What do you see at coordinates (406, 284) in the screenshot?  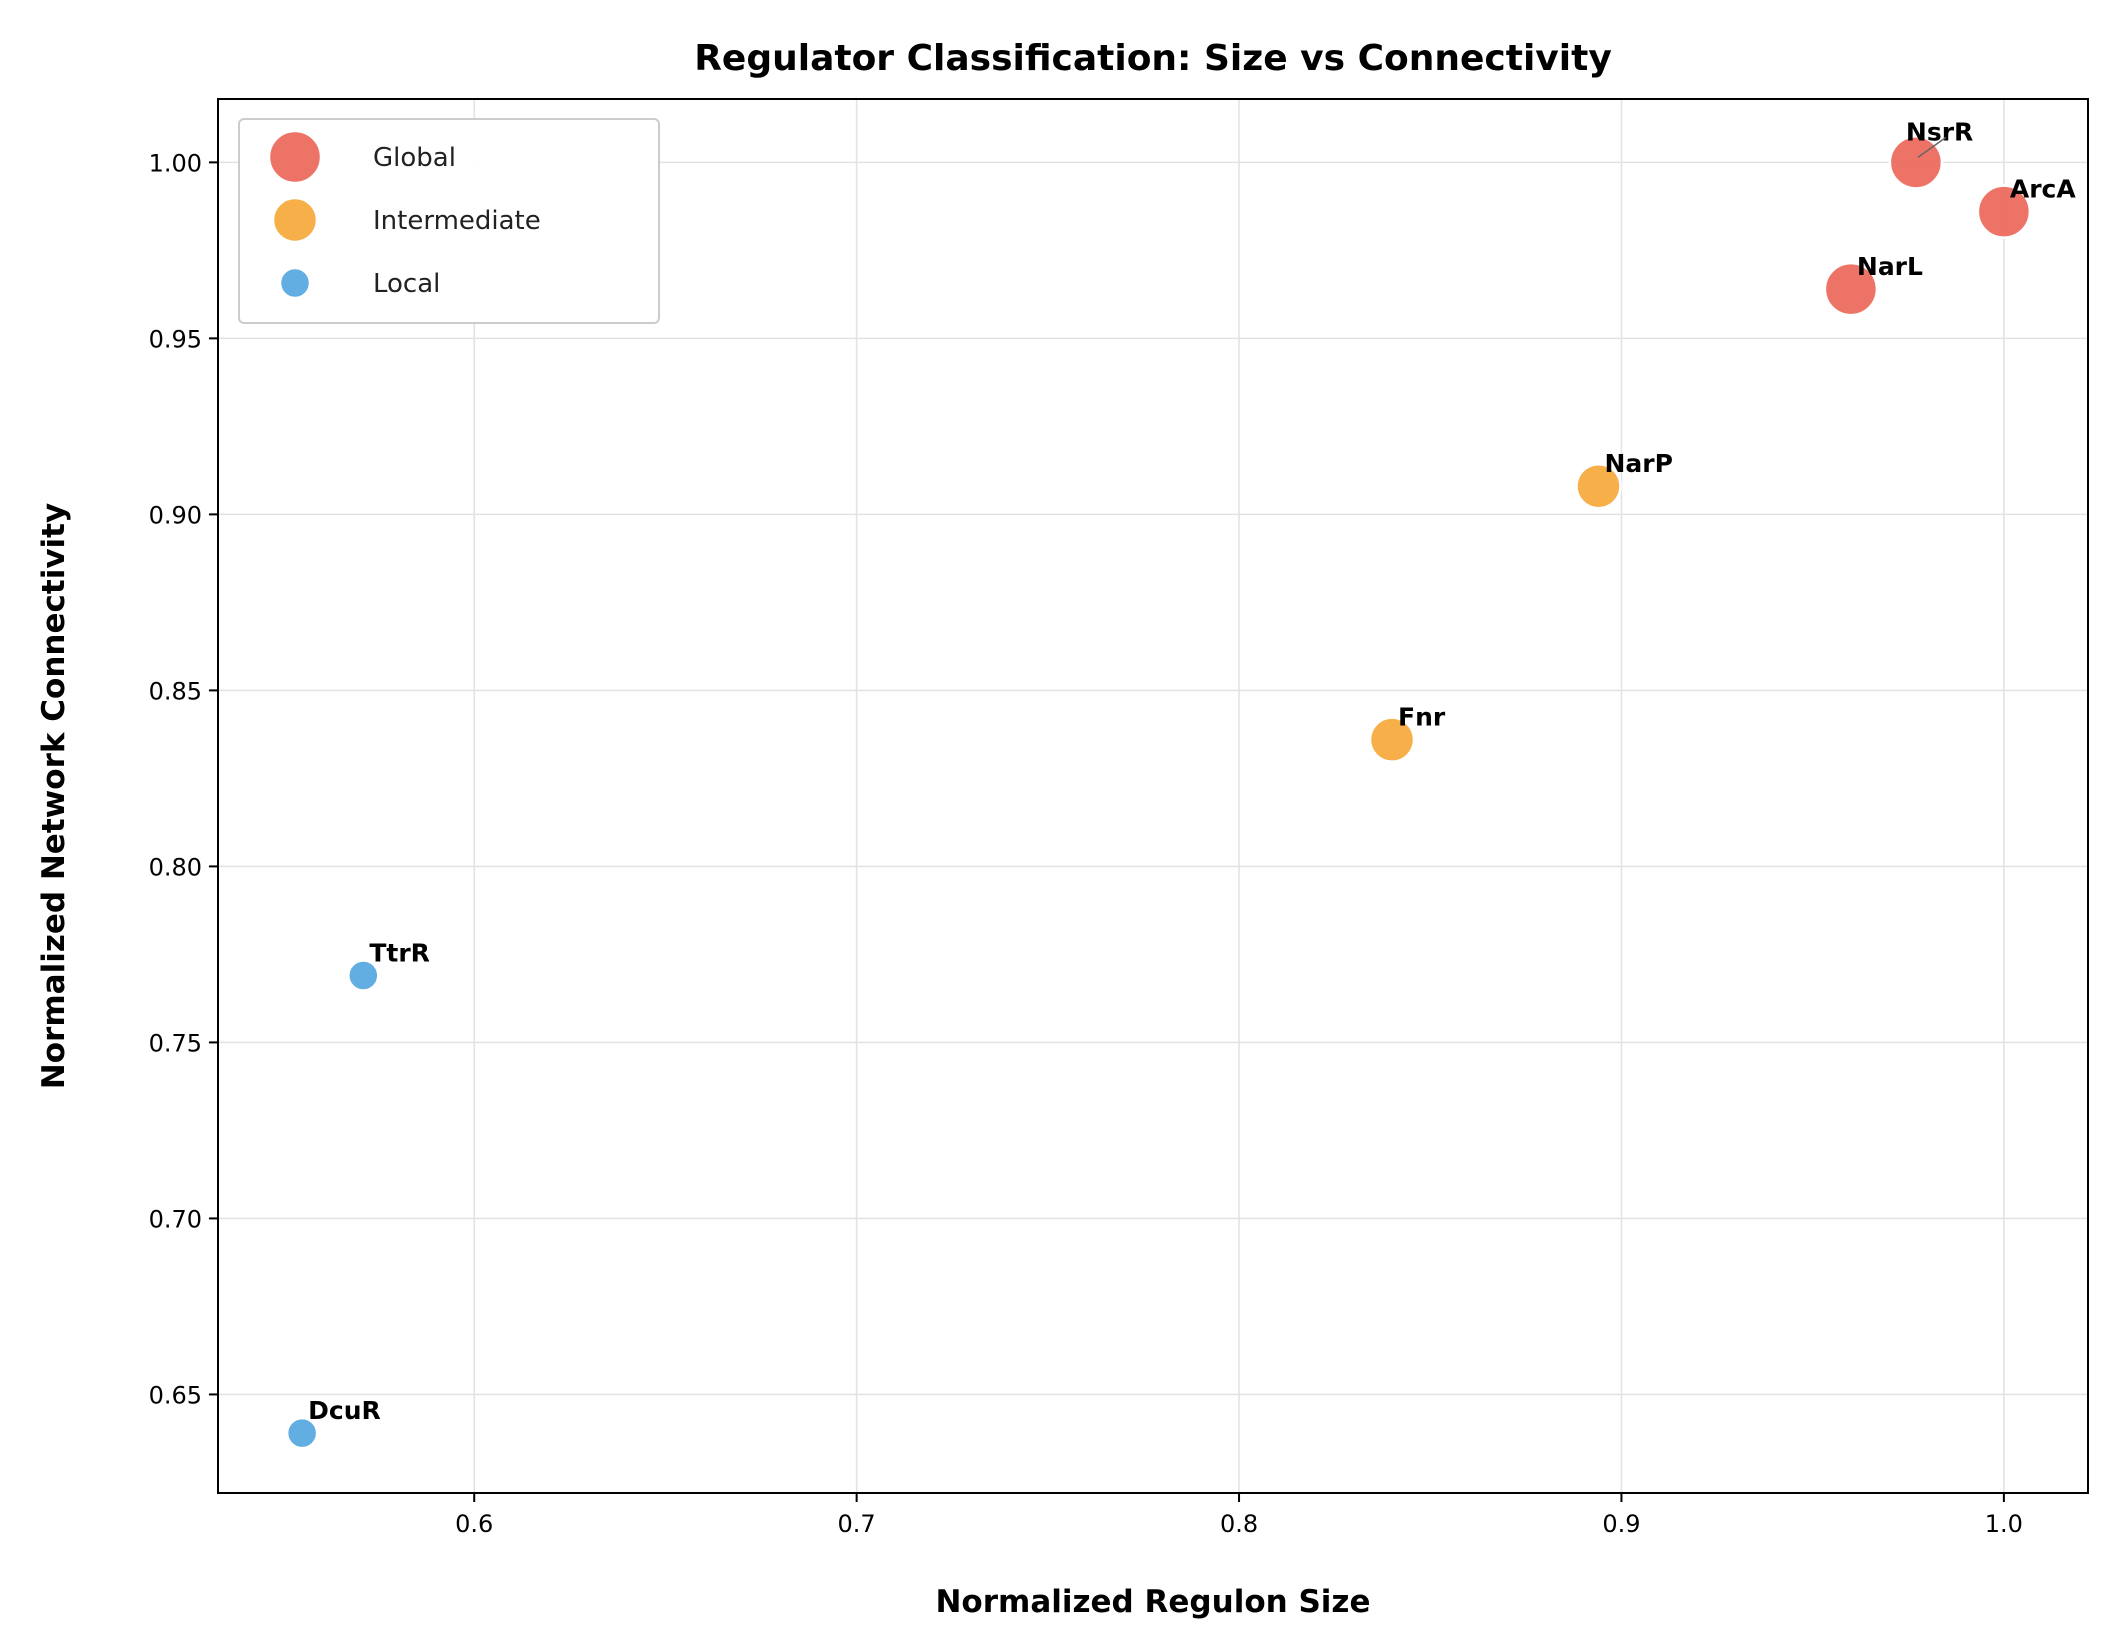 I see `legend-label-local: Local` at bounding box center [406, 284].